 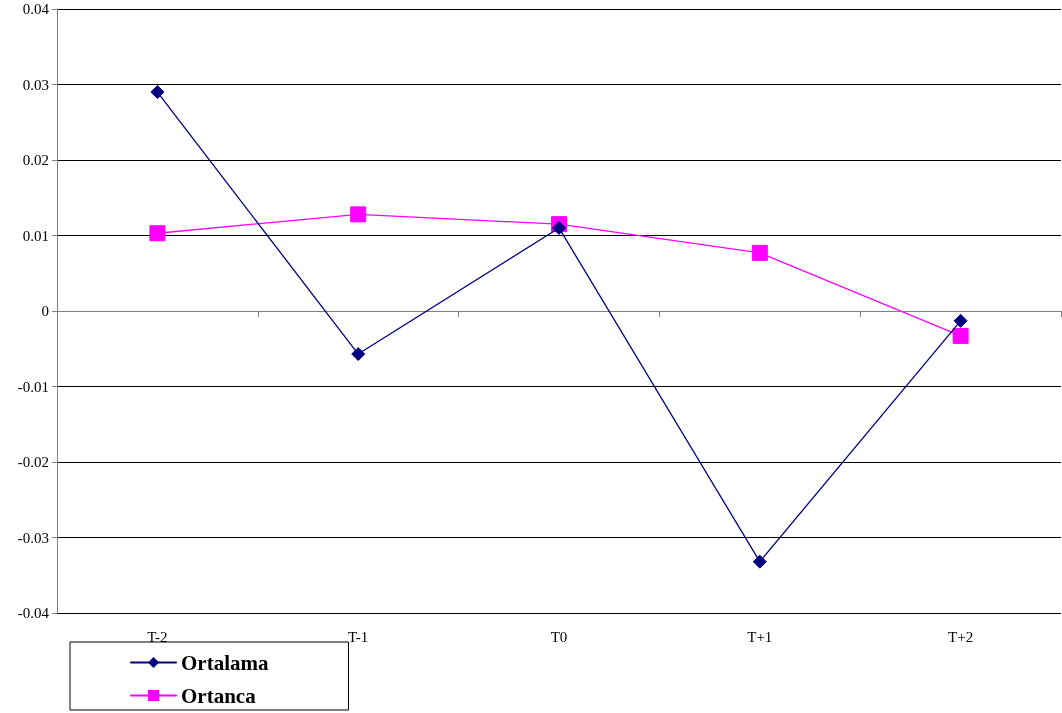 What do you see at coordinates (358, 636) in the screenshot?
I see `x-tick-label: T-1` at bounding box center [358, 636].